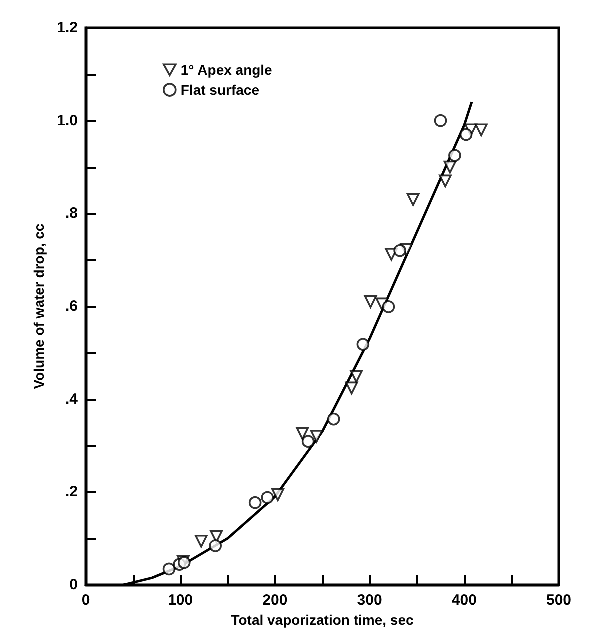 This screenshot has width=595, height=643. I want to click on x-axis-title: Total vaporization time, sec, so click(322, 620).